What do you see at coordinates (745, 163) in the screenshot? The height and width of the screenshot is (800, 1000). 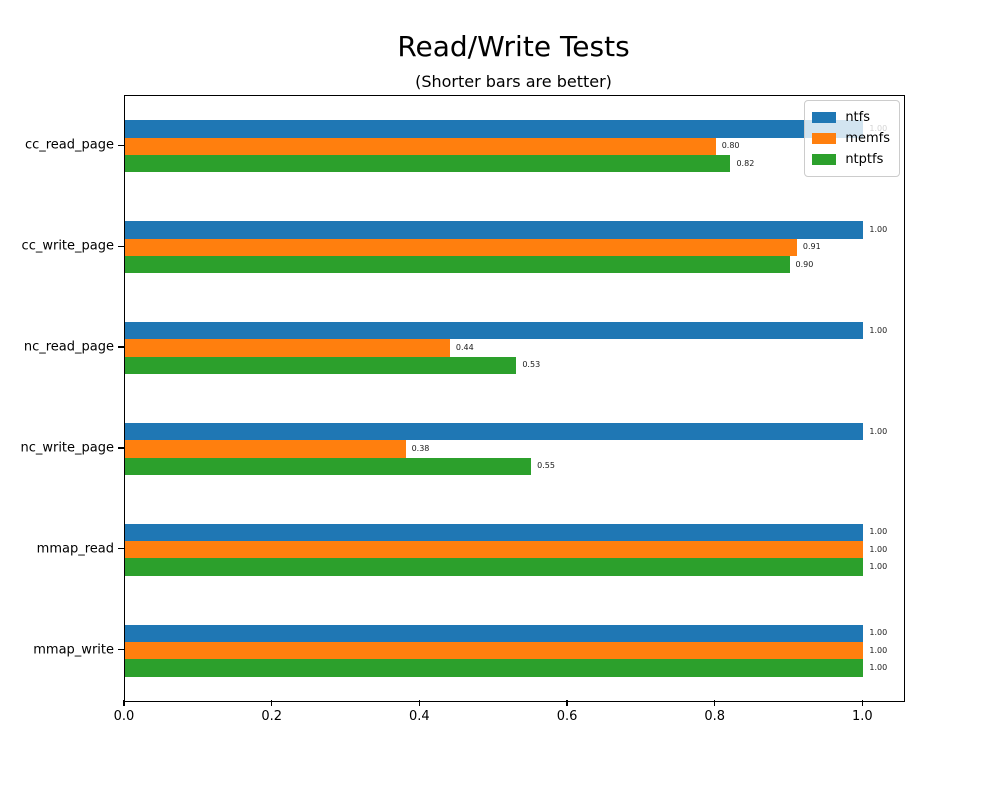 I see `bar-value-label: 0.82` at bounding box center [745, 163].